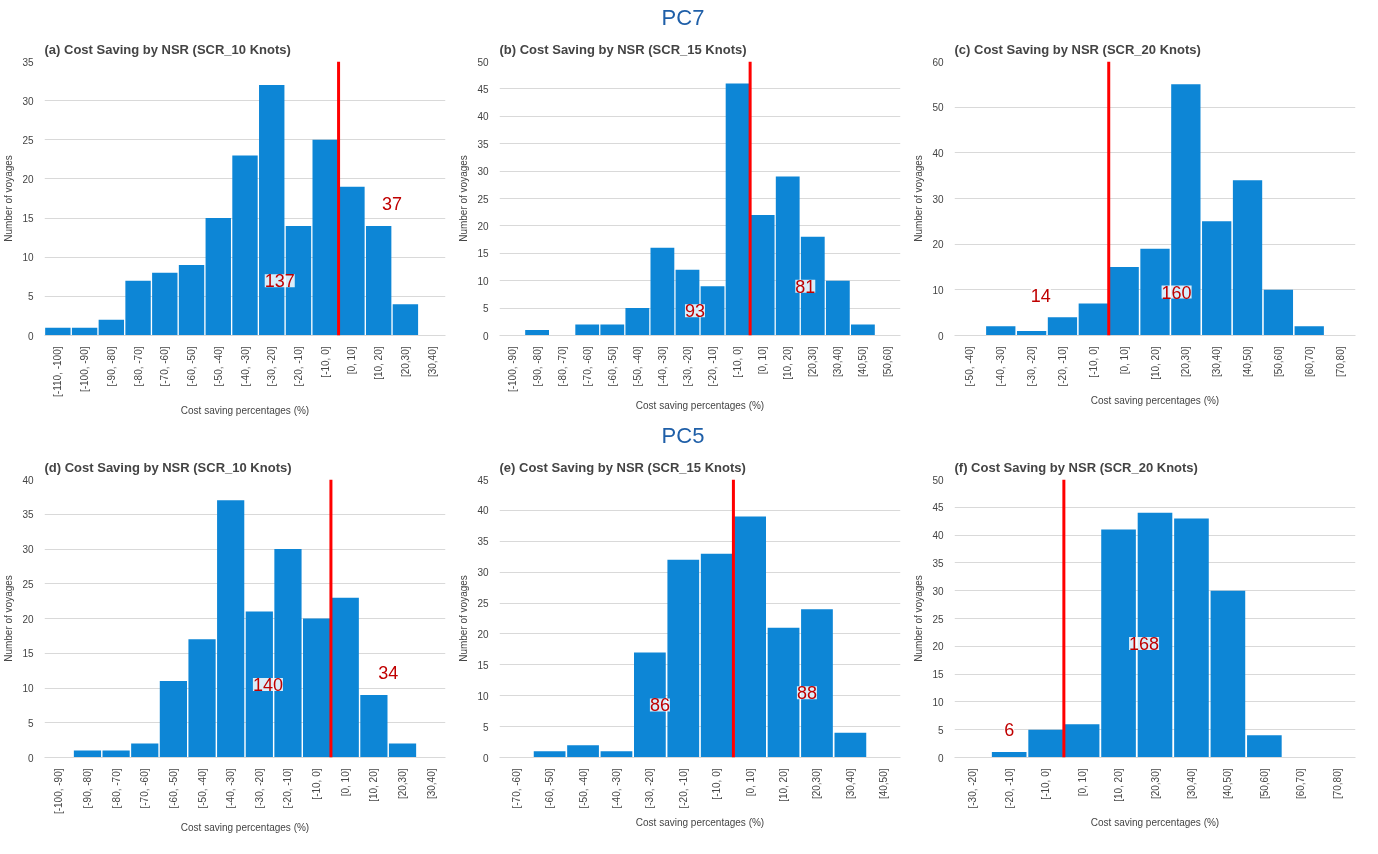  What do you see at coordinates (87, 788) in the screenshot?
I see `x-tick-label: [-90, -80]` at bounding box center [87, 788].